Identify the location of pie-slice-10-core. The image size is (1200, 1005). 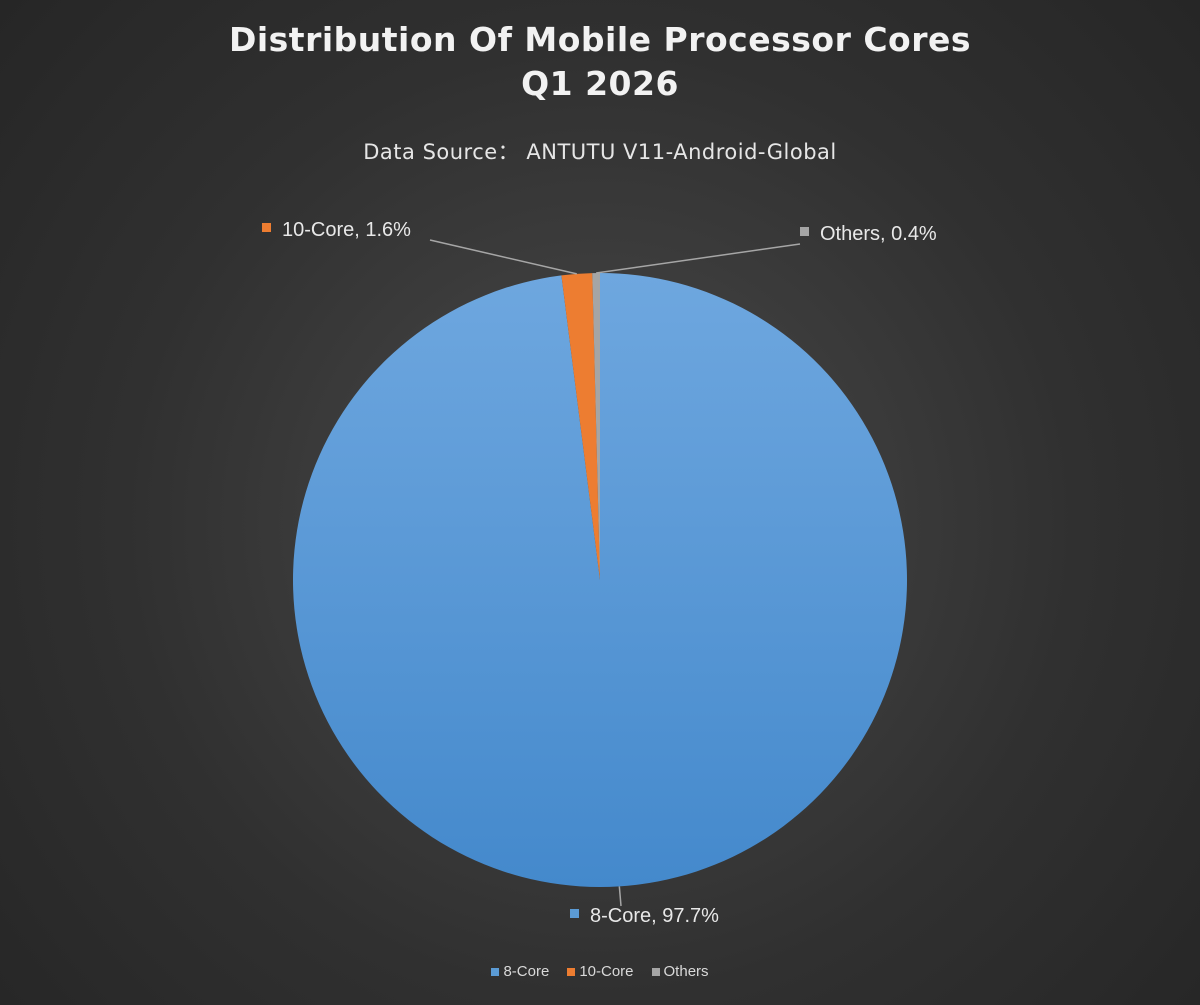
(580, 426).